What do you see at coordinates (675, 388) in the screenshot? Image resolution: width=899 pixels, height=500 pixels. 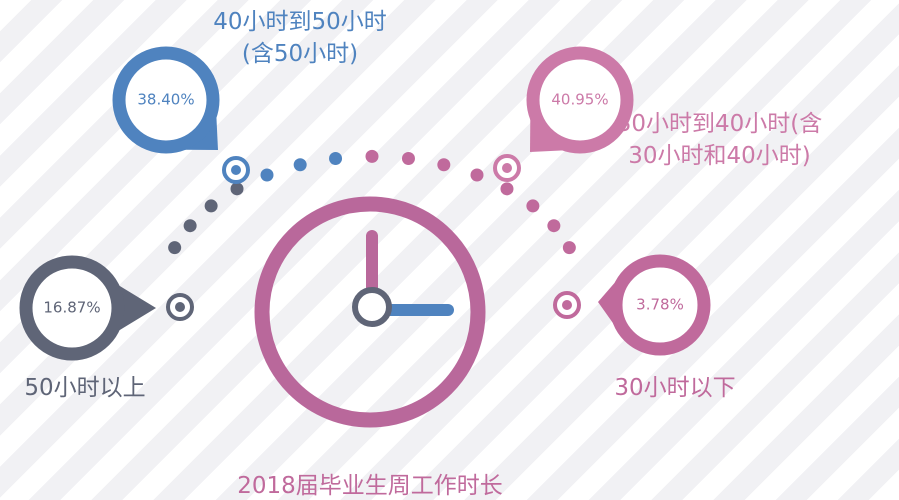 I see `category-label: 30小时以下` at bounding box center [675, 388].